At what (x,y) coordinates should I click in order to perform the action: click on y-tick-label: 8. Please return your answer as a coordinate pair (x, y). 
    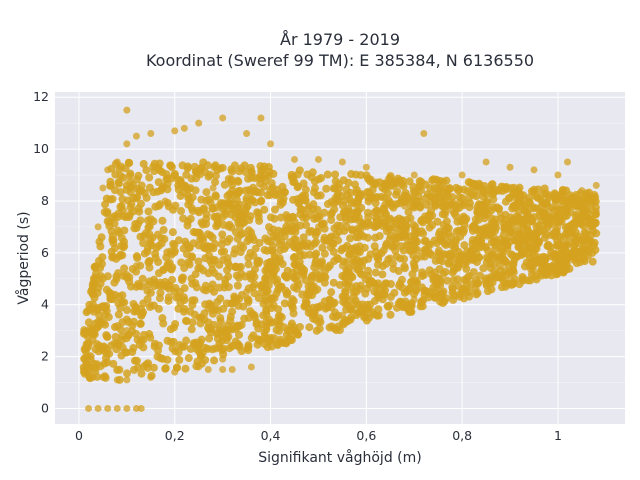
    Looking at the image, I should click on (45, 200).